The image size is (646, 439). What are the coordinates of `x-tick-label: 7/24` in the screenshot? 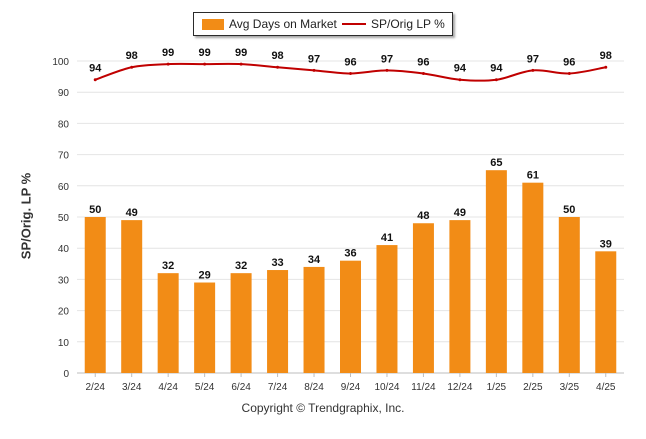 It's located at (278, 387).